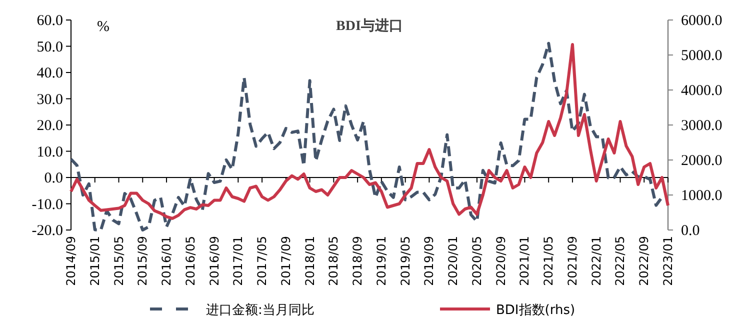 Image resolution: width=753 pixels, height=325 pixels. Describe the element at coordinates (49, 152) in the screenshot. I see `y-tick-label: 10.0` at that location.